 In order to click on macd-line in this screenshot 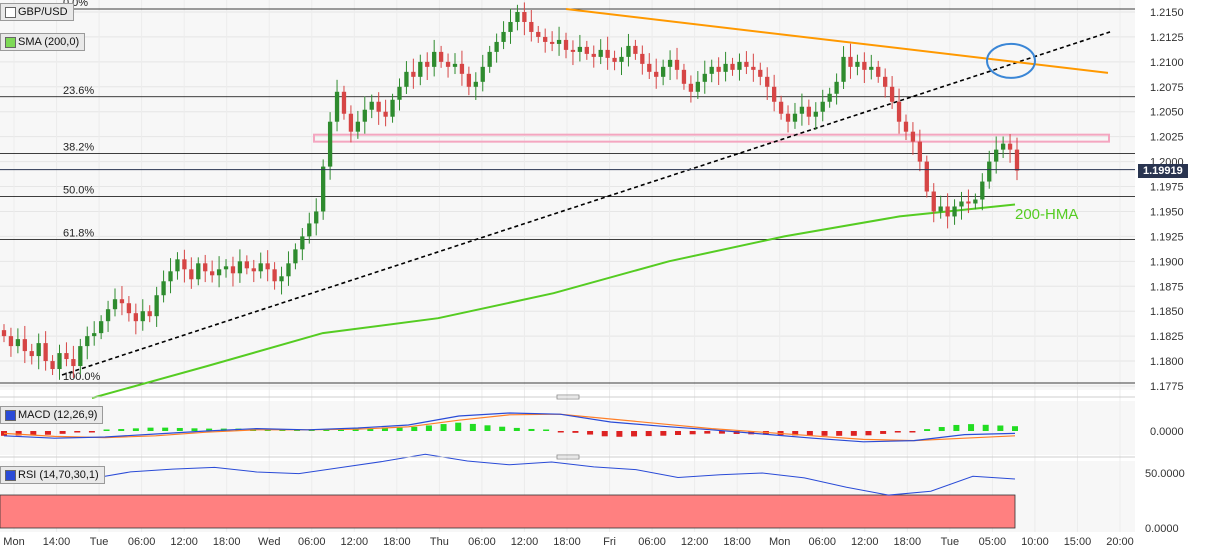, I will do `click(509, 427)`.